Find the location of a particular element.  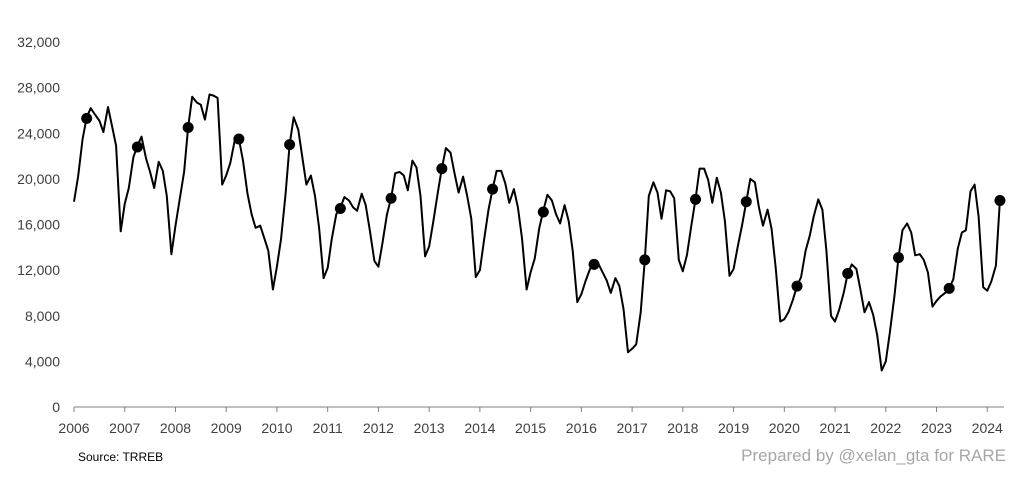

source-note: Source: TRREB is located at coordinates (121, 457).